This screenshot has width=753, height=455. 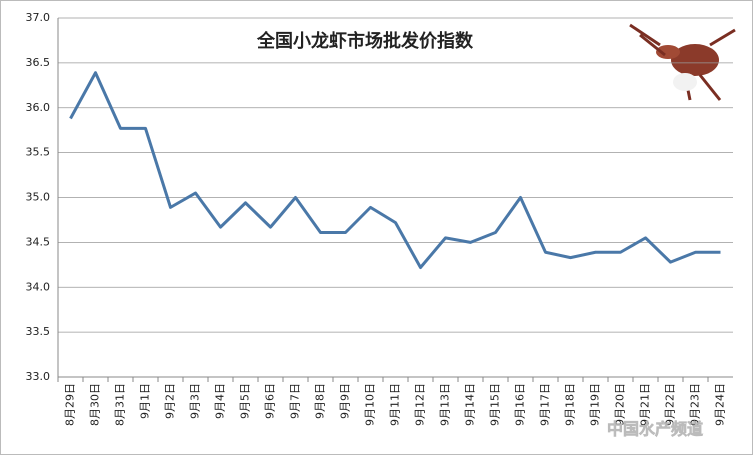 I want to click on x-tick-label: 9月8日, so click(x=320, y=401).